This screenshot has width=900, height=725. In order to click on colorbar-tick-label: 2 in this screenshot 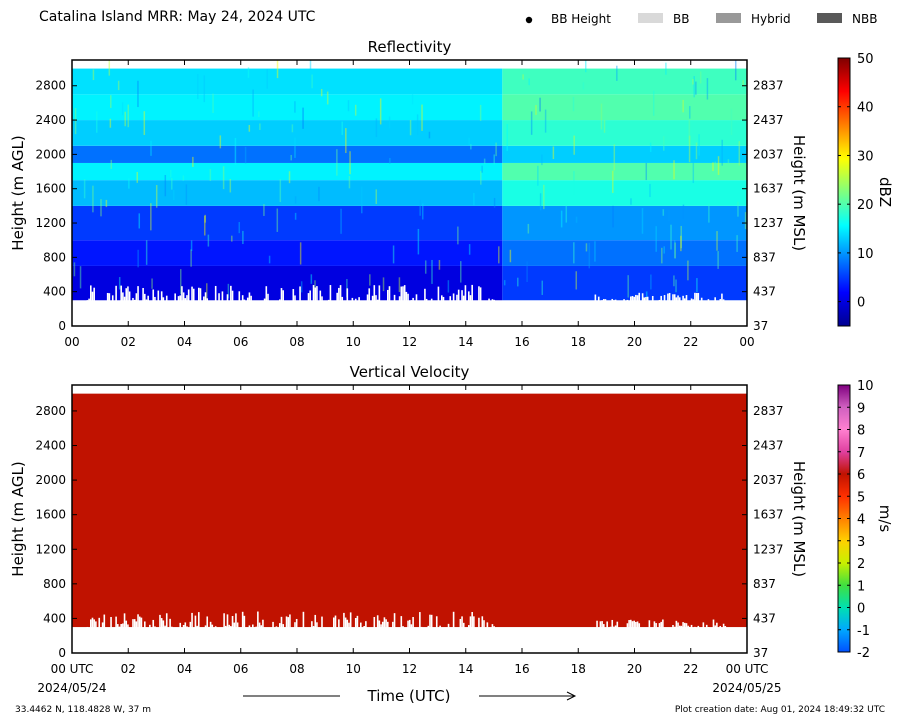, I will do `click(861, 564)`.